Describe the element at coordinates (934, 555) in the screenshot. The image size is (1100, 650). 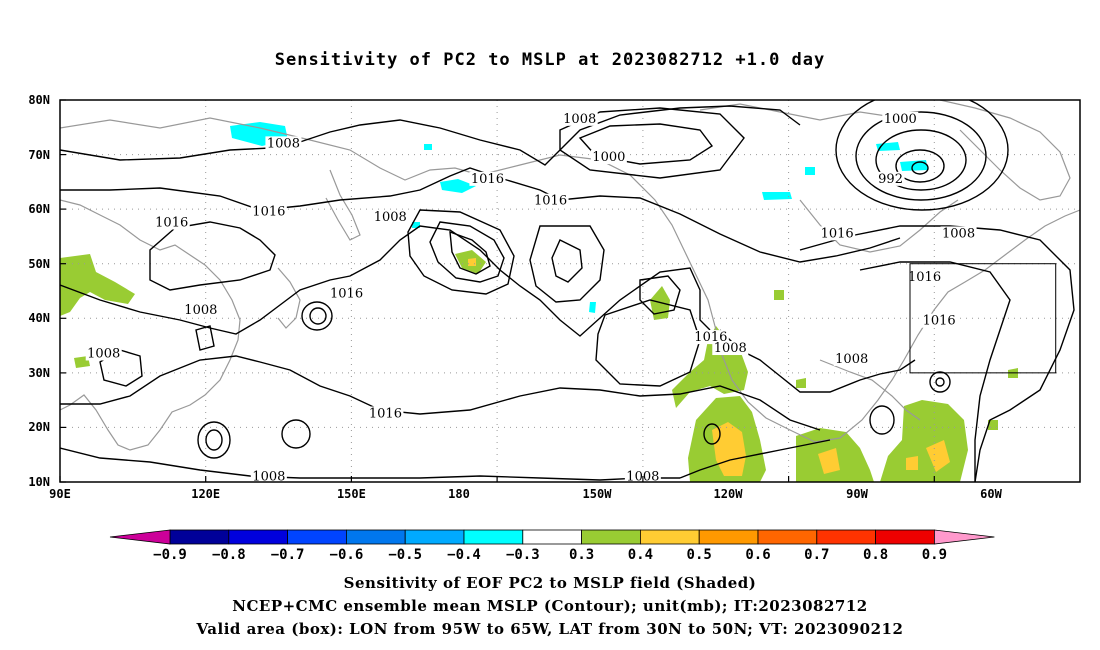
I see `colorbar-label: 0.9` at that location.